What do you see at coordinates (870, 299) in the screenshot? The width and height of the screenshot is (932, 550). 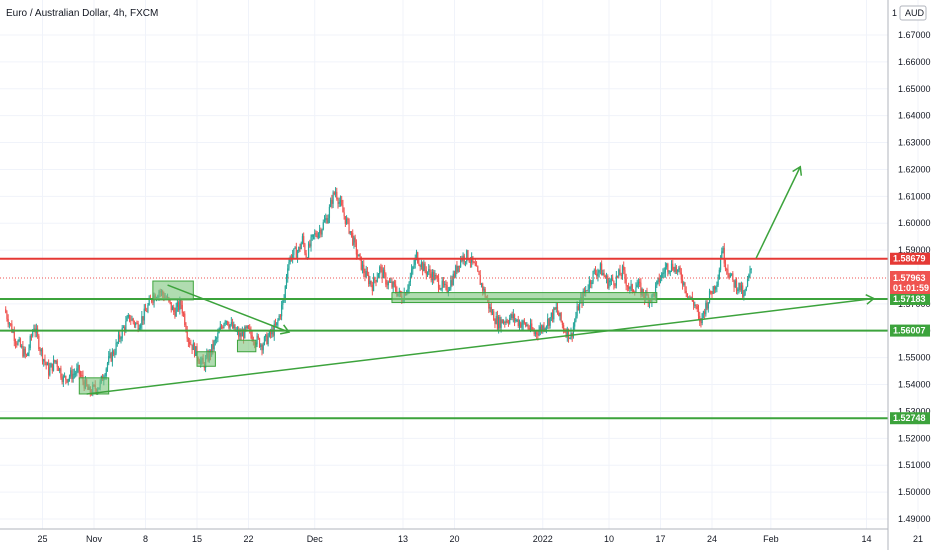 I see `arrow-head` at bounding box center [870, 299].